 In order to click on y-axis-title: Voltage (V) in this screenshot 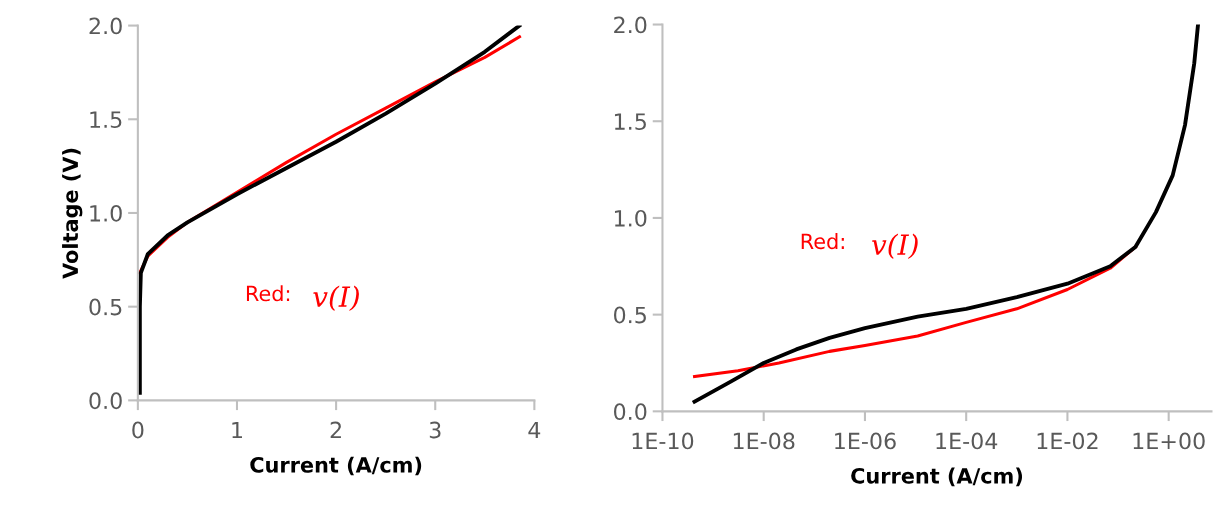, I will do `click(72, 213)`.